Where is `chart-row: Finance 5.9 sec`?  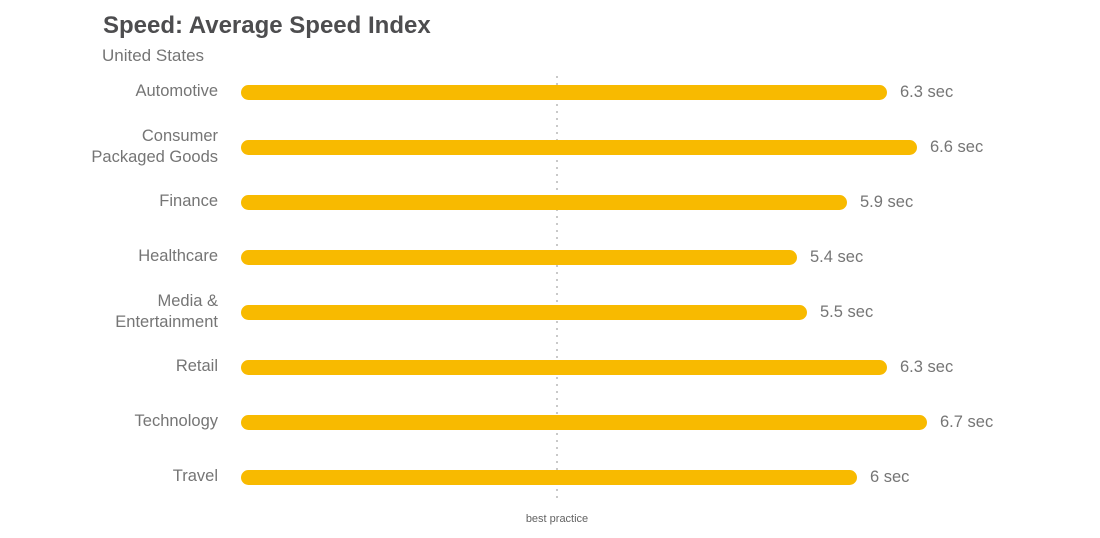 chart-row: Finance 5.9 sec is located at coordinates (550, 202).